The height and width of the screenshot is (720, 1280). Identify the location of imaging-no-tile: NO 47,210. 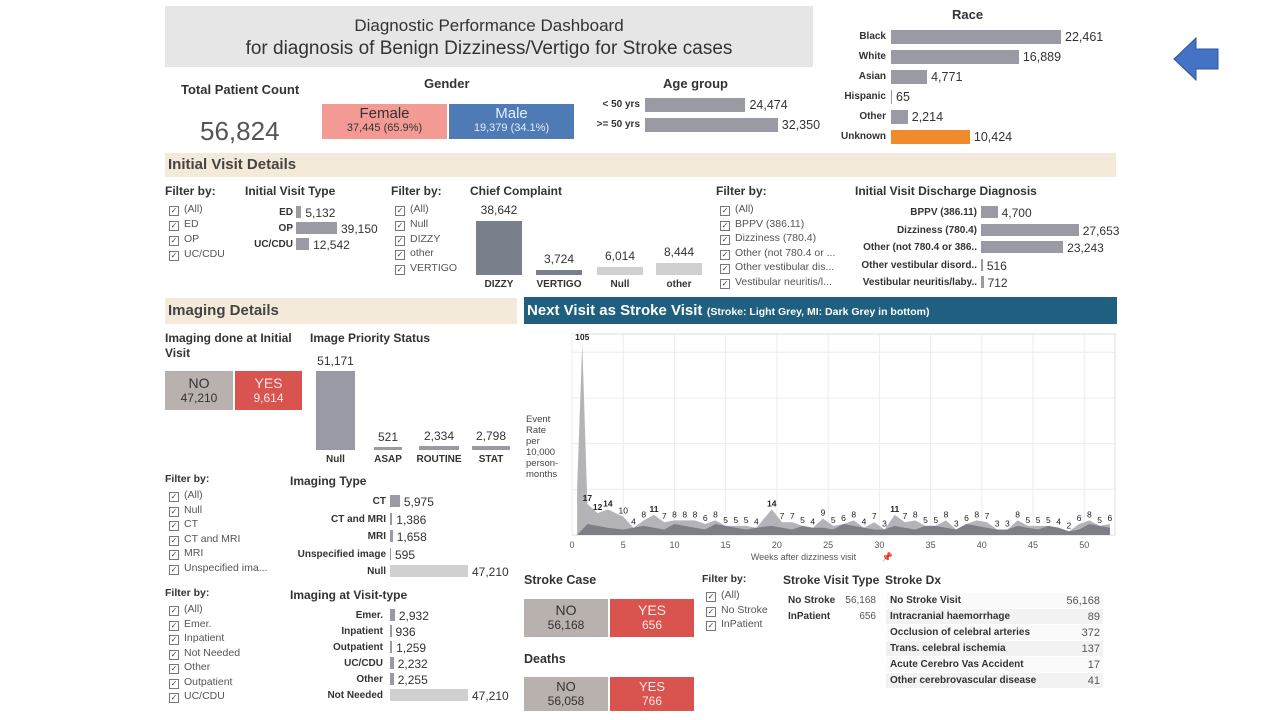
(199, 390).